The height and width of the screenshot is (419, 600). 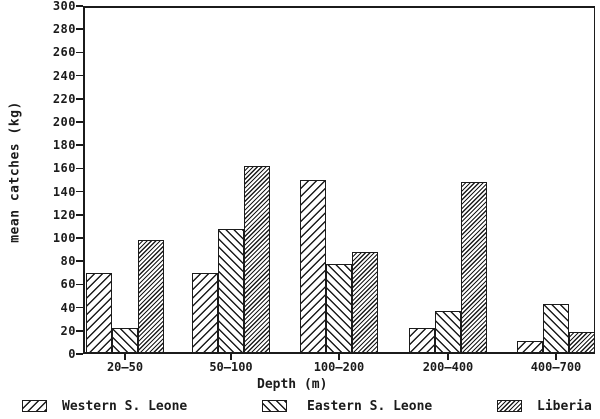 I want to click on x-axis-title: Depth (m), so click(x=292, y=384).